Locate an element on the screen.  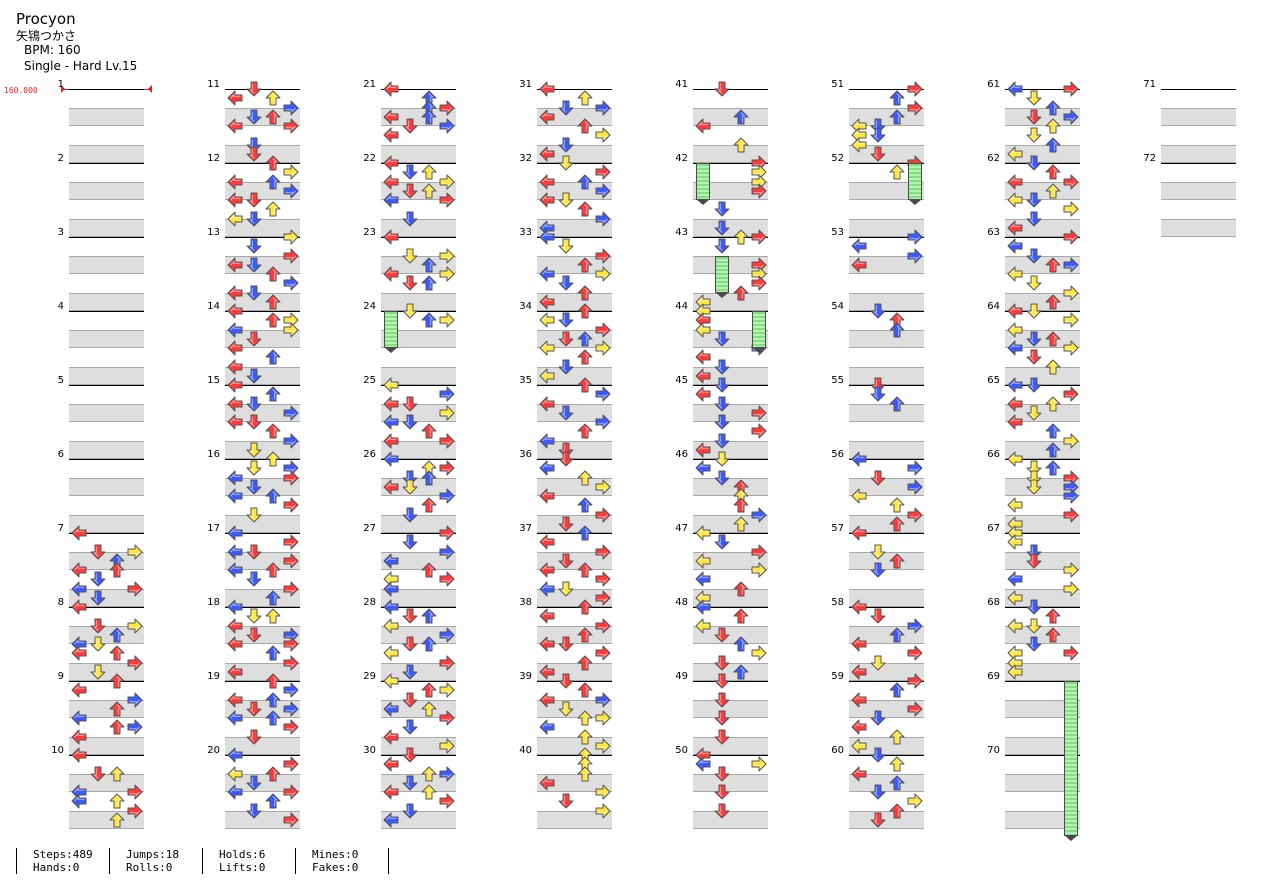
measure-number: 47 is located at coordinates (681, 528).